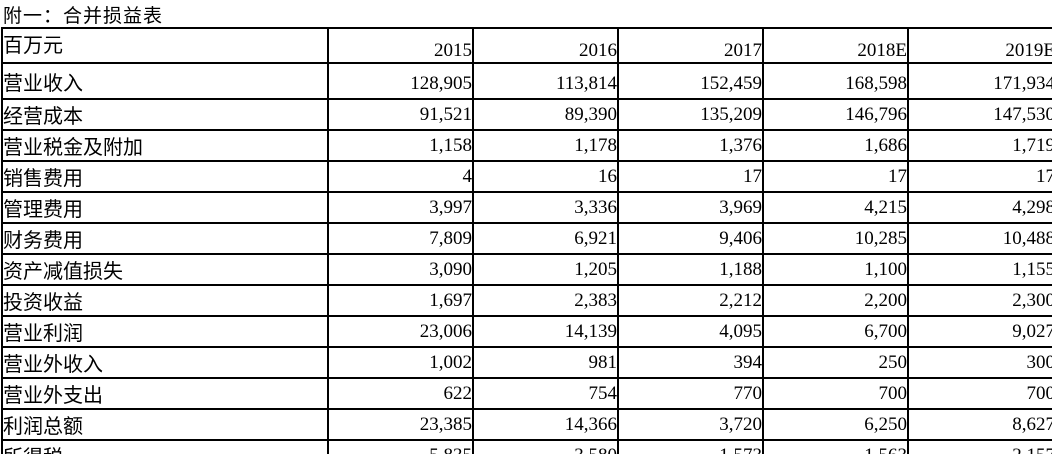 The width and height of the screenshot is (1052, 454). What do you see at coordinates (165, 300) in the screenshot?
I see `row-label-cell: 投资收益` at bounding box center [165, 300].